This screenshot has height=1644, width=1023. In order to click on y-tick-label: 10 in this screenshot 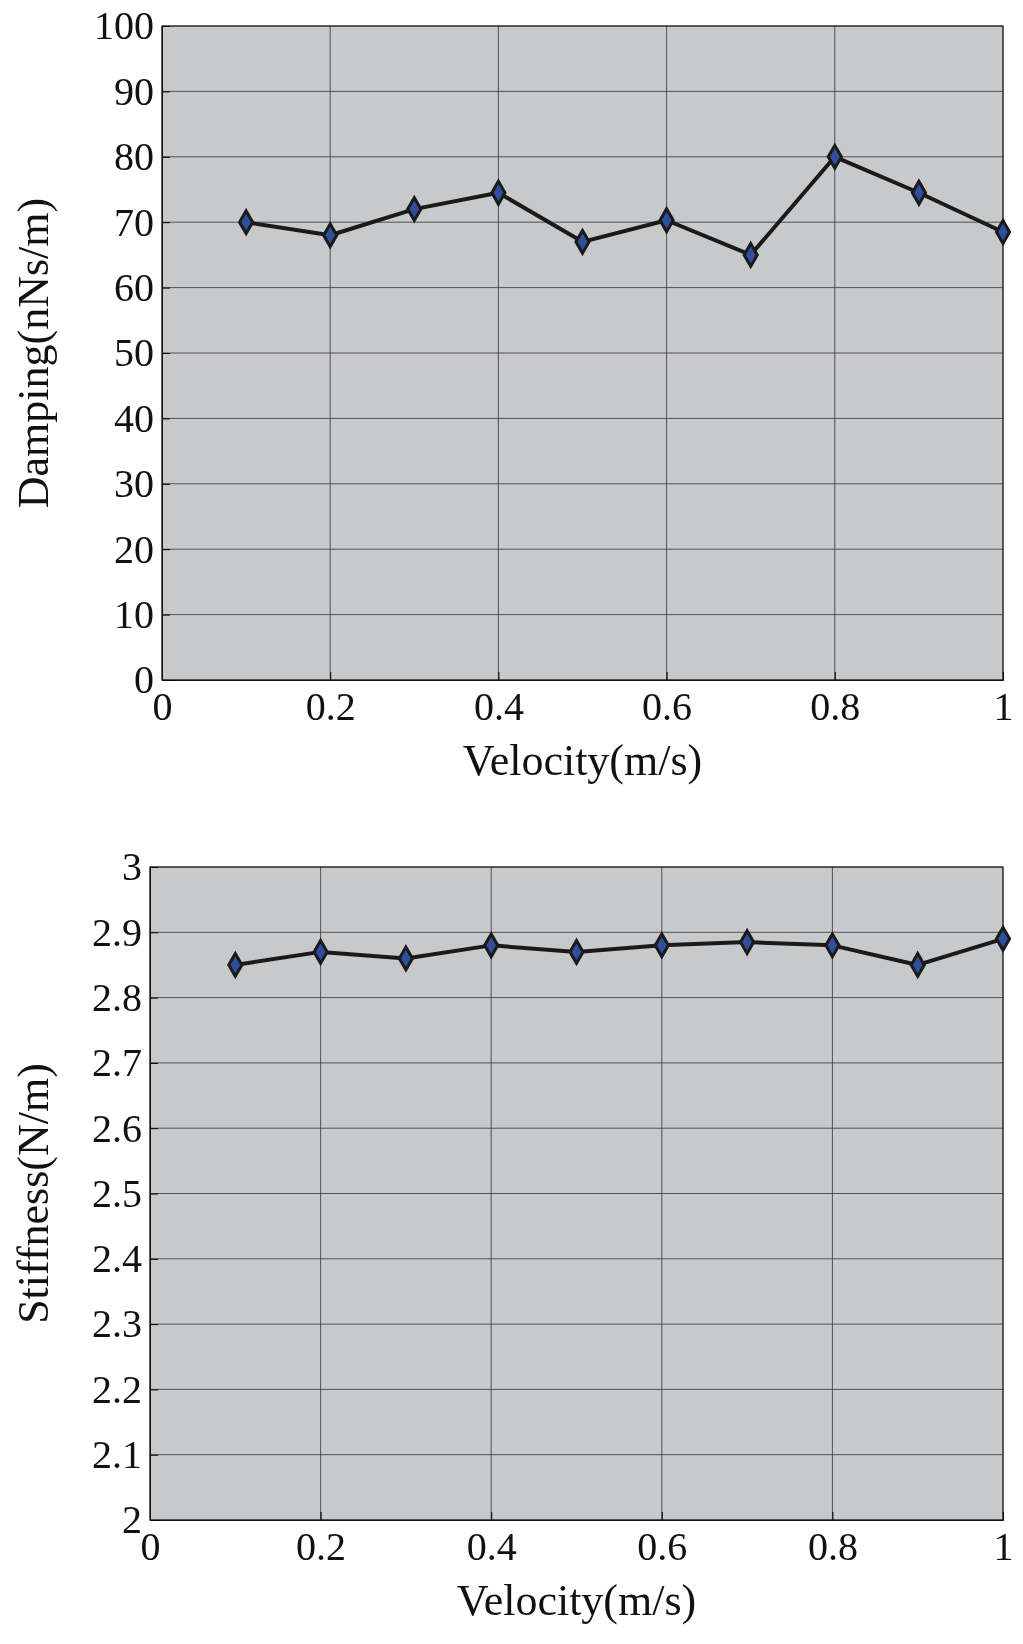, I will do `click(134, 614)`.